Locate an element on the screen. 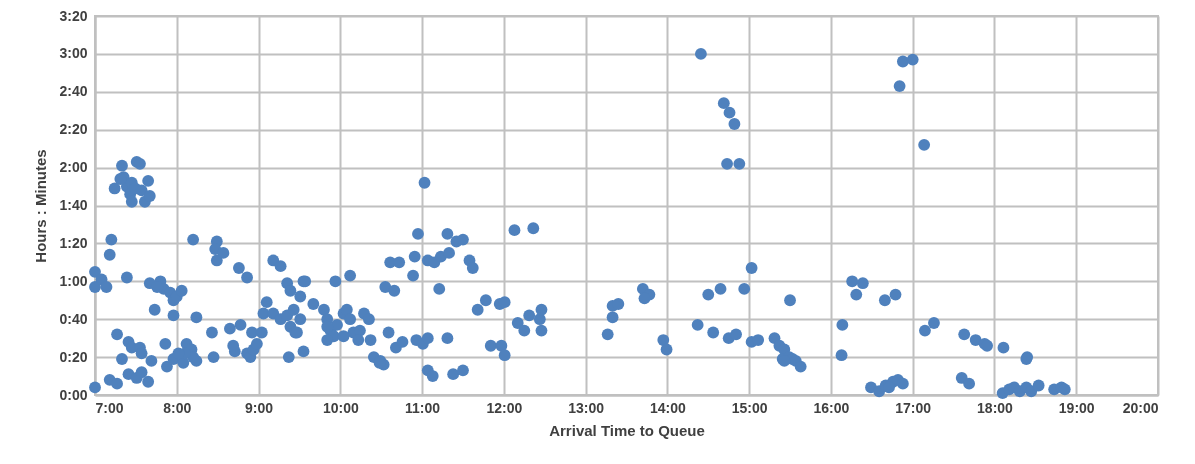 The image size is (1195, 464). y-tick-label: 3:00 is located at coordinates (73, 53).